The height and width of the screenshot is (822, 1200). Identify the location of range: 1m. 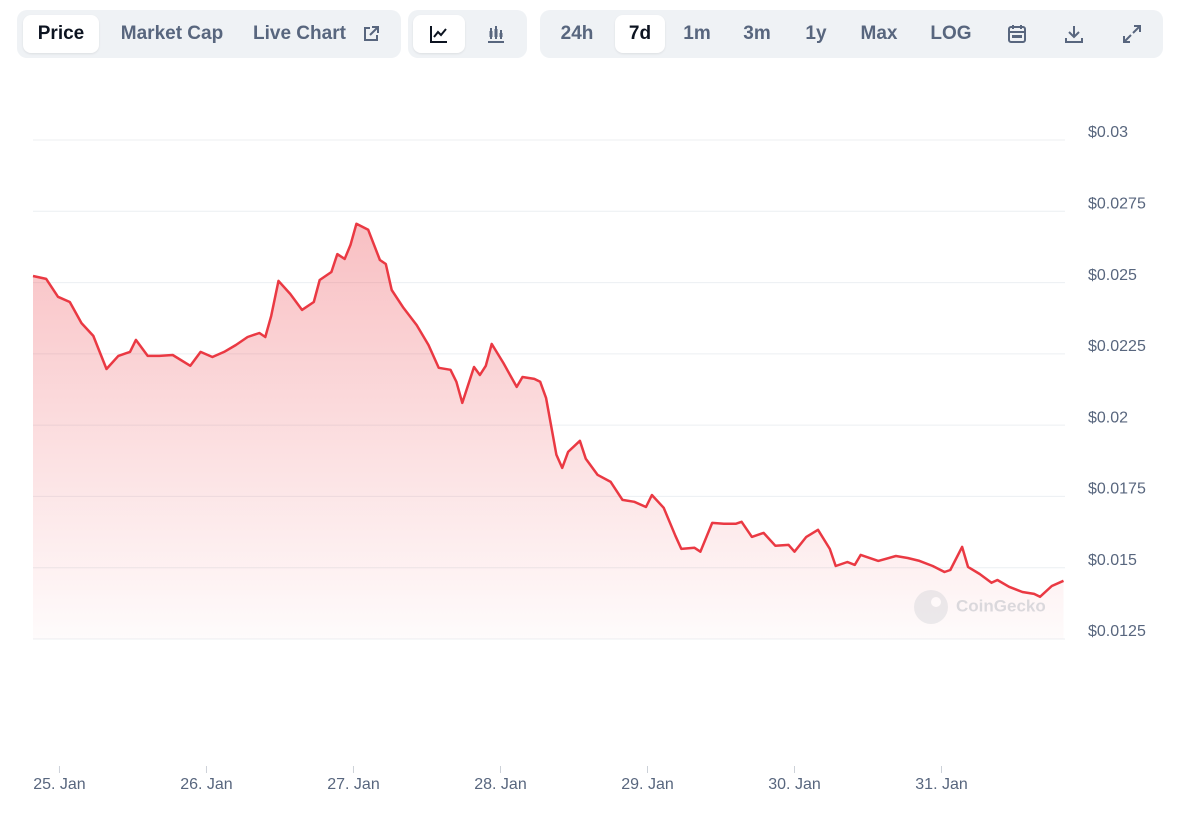
(697, 33).